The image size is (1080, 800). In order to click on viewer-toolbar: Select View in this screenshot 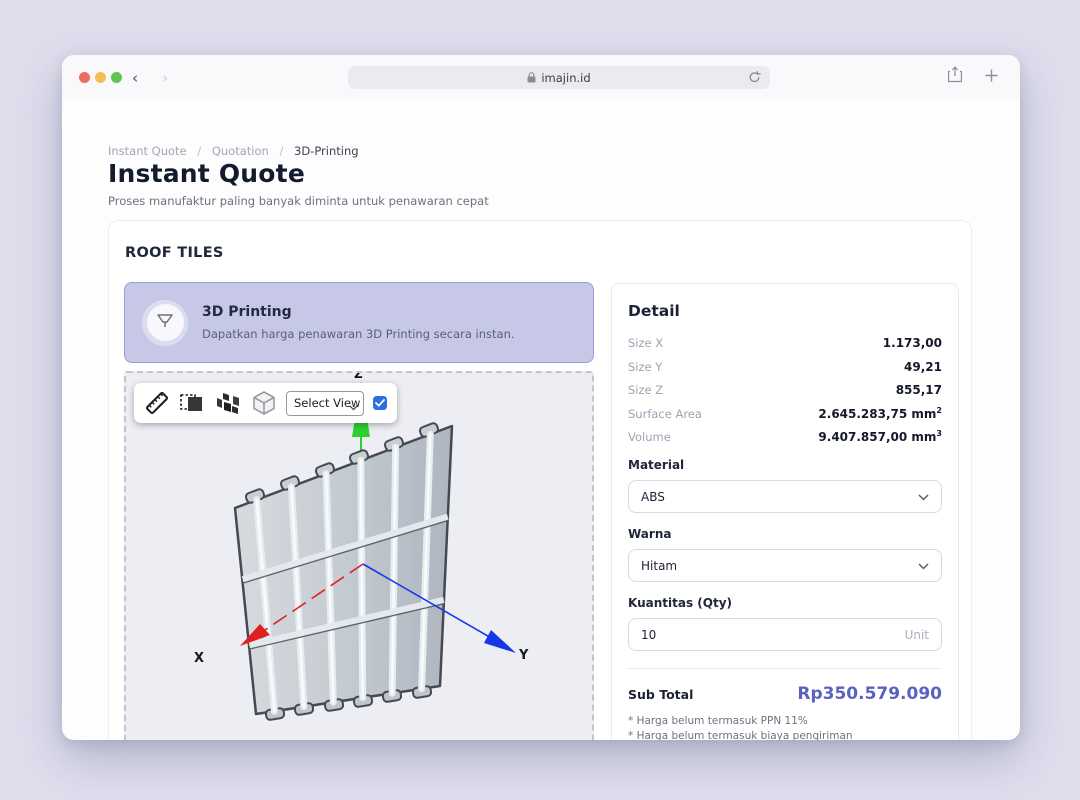, I will do `click(265, 403)`.